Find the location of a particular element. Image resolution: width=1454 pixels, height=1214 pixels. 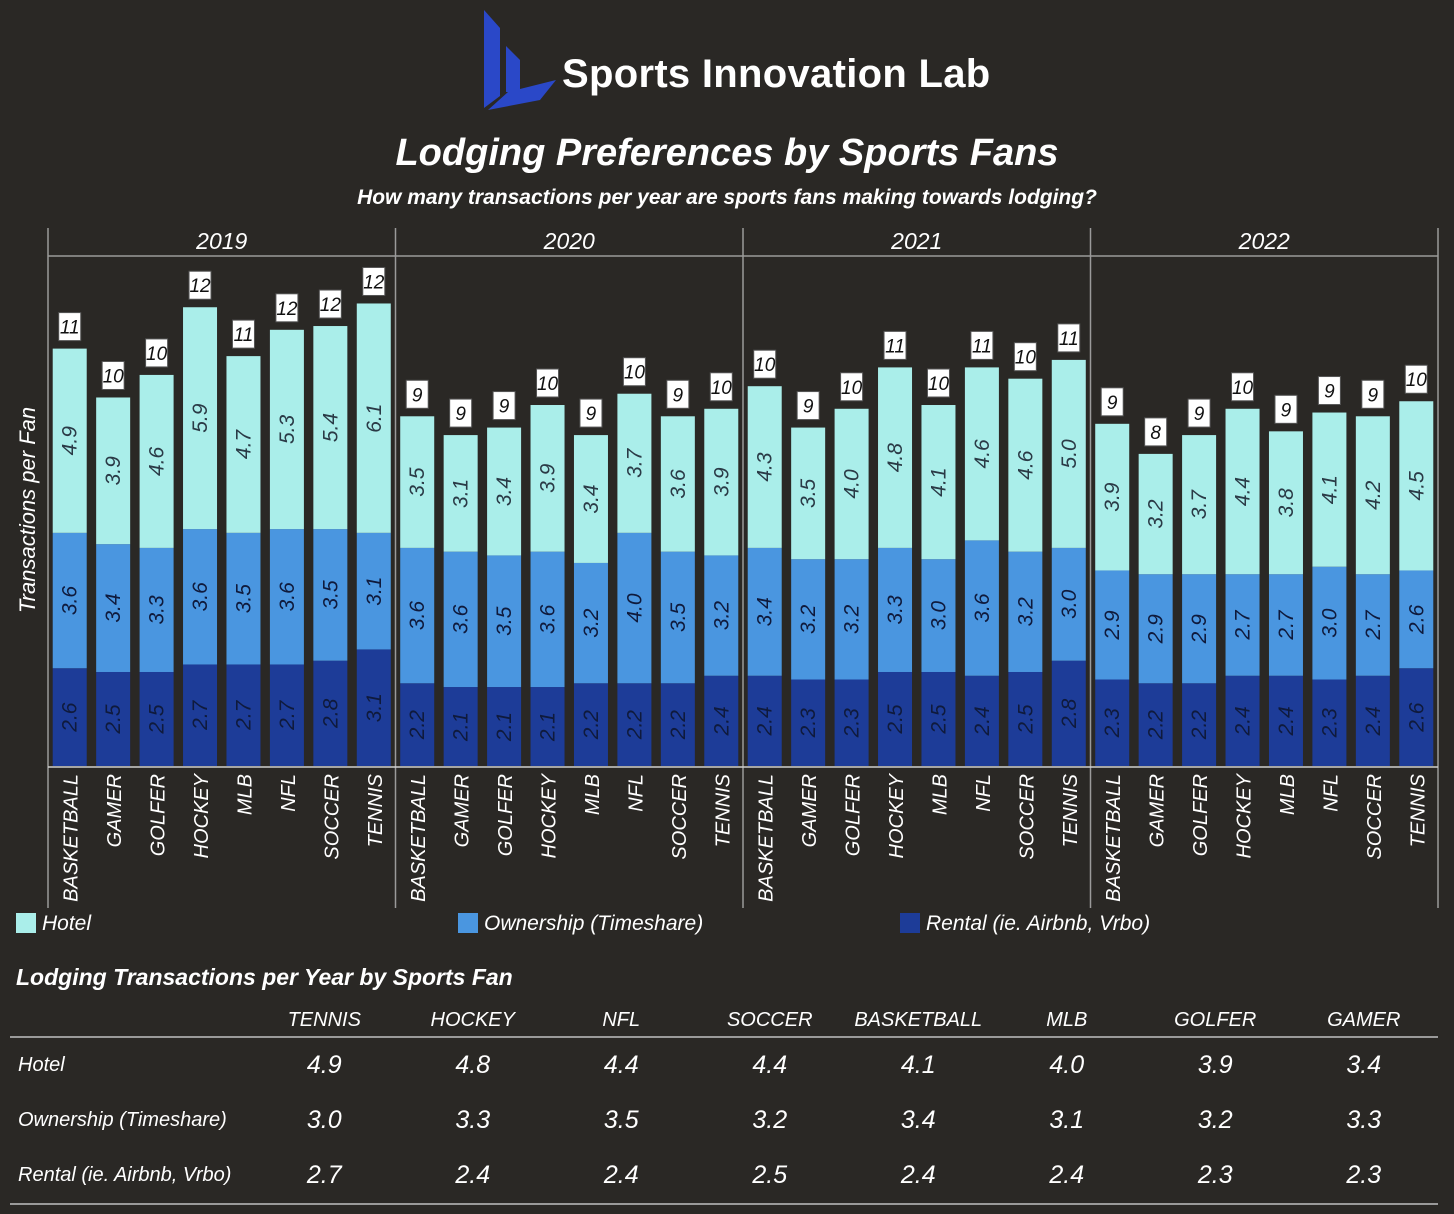

legend-item-rental: Rental (ie. Airbnb, Vrbo) is located at coordinates (1025, 924).